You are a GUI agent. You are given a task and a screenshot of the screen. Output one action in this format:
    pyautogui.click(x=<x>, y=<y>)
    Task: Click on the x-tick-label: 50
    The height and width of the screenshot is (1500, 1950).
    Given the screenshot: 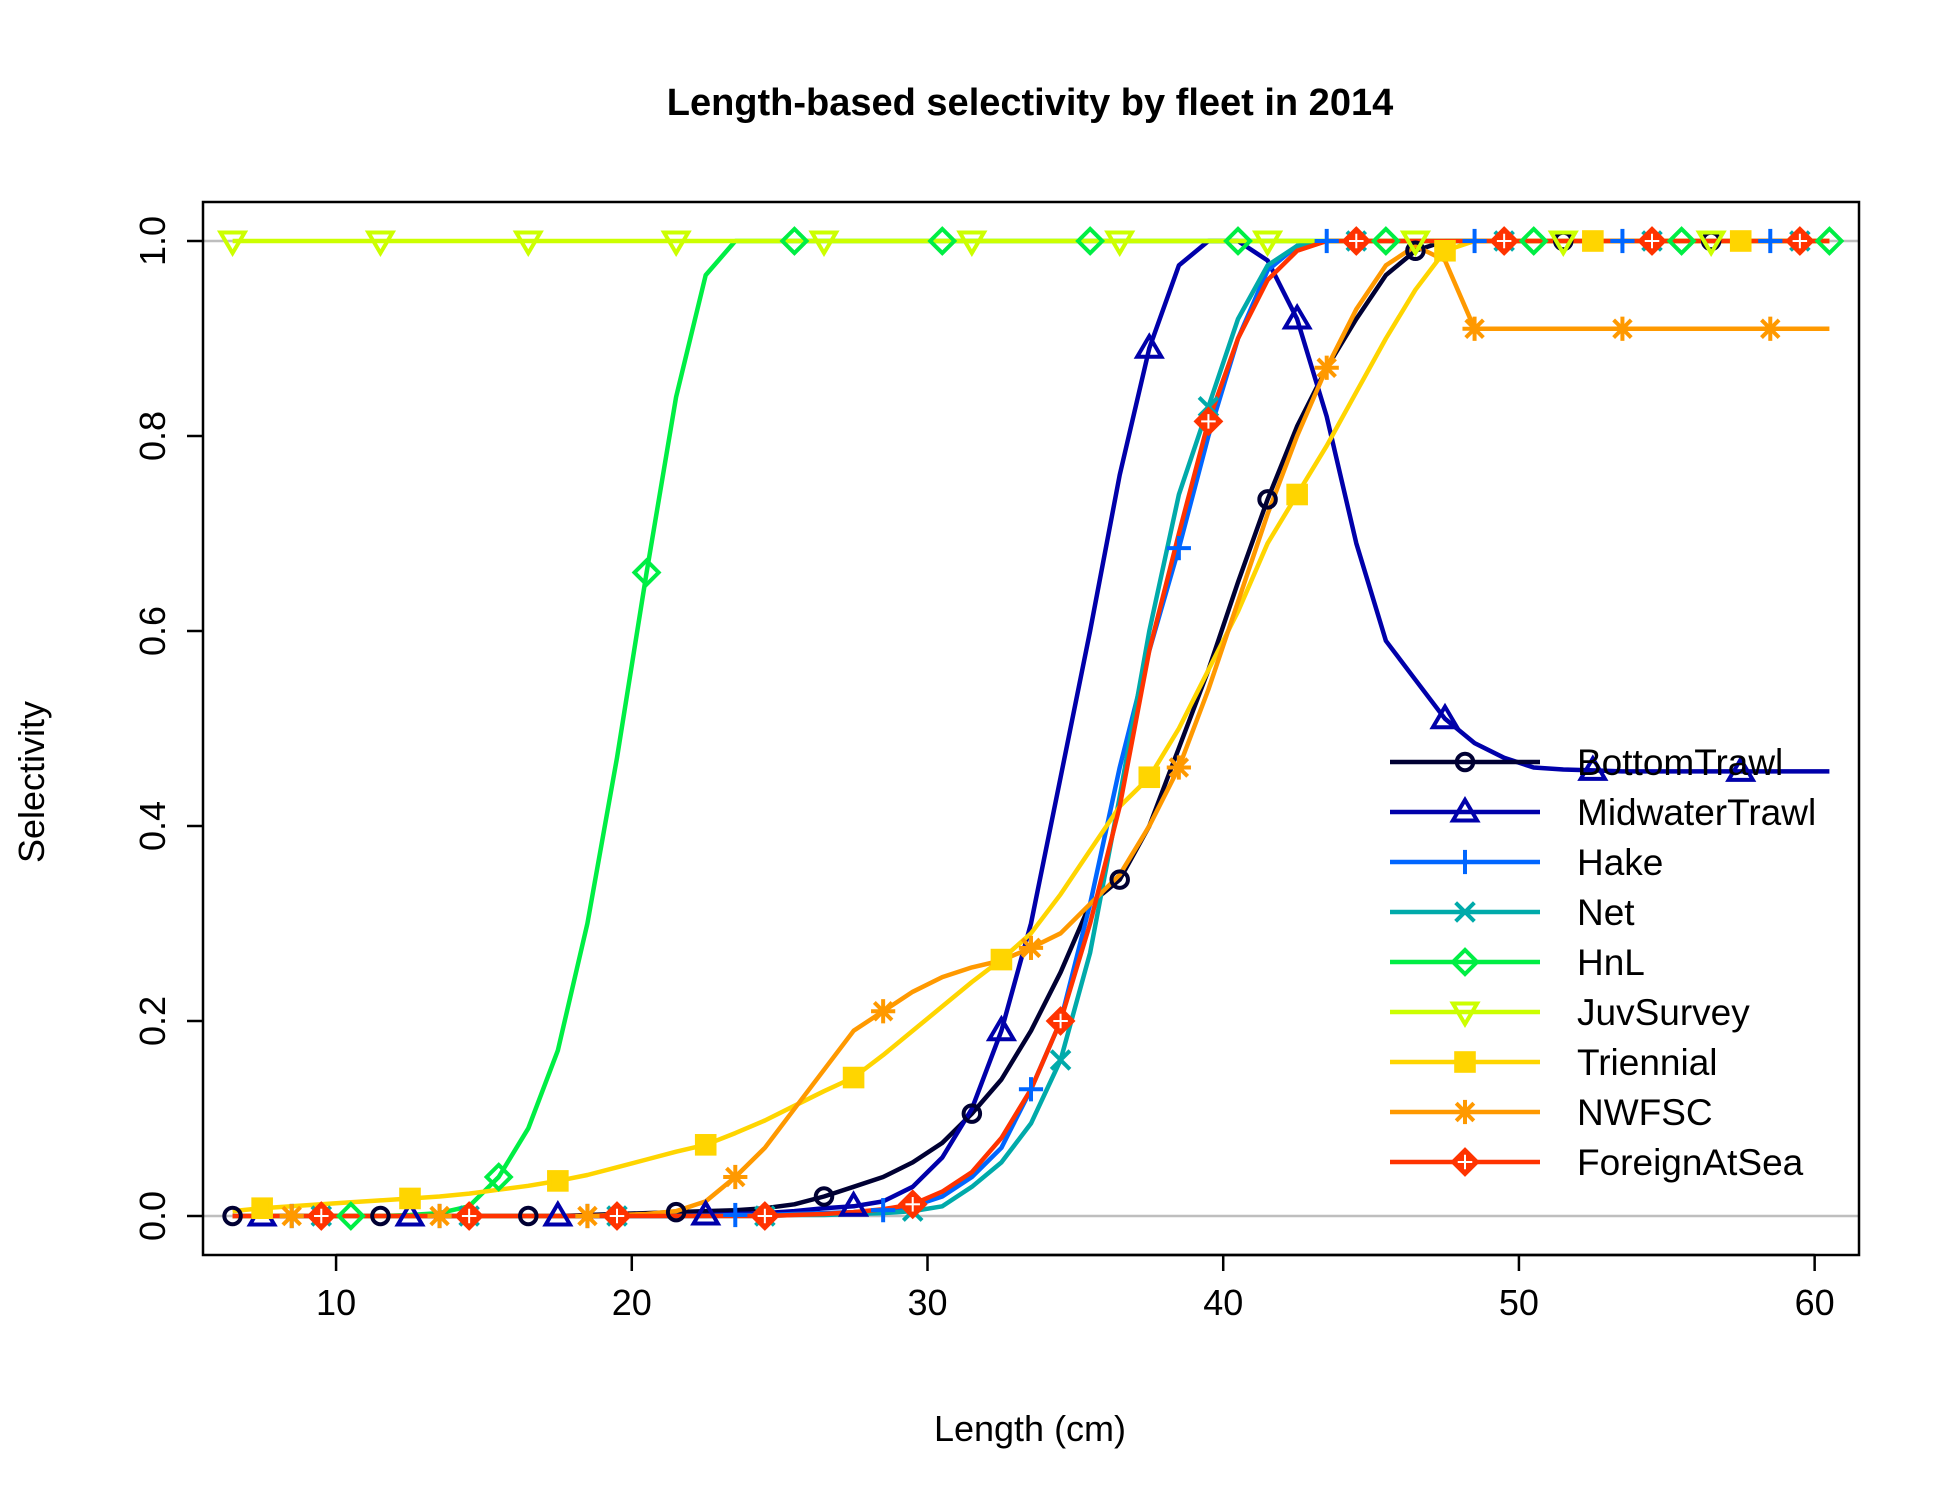 What is the action you would take?
    pyautogui.click(x=1519, y=1302)
    